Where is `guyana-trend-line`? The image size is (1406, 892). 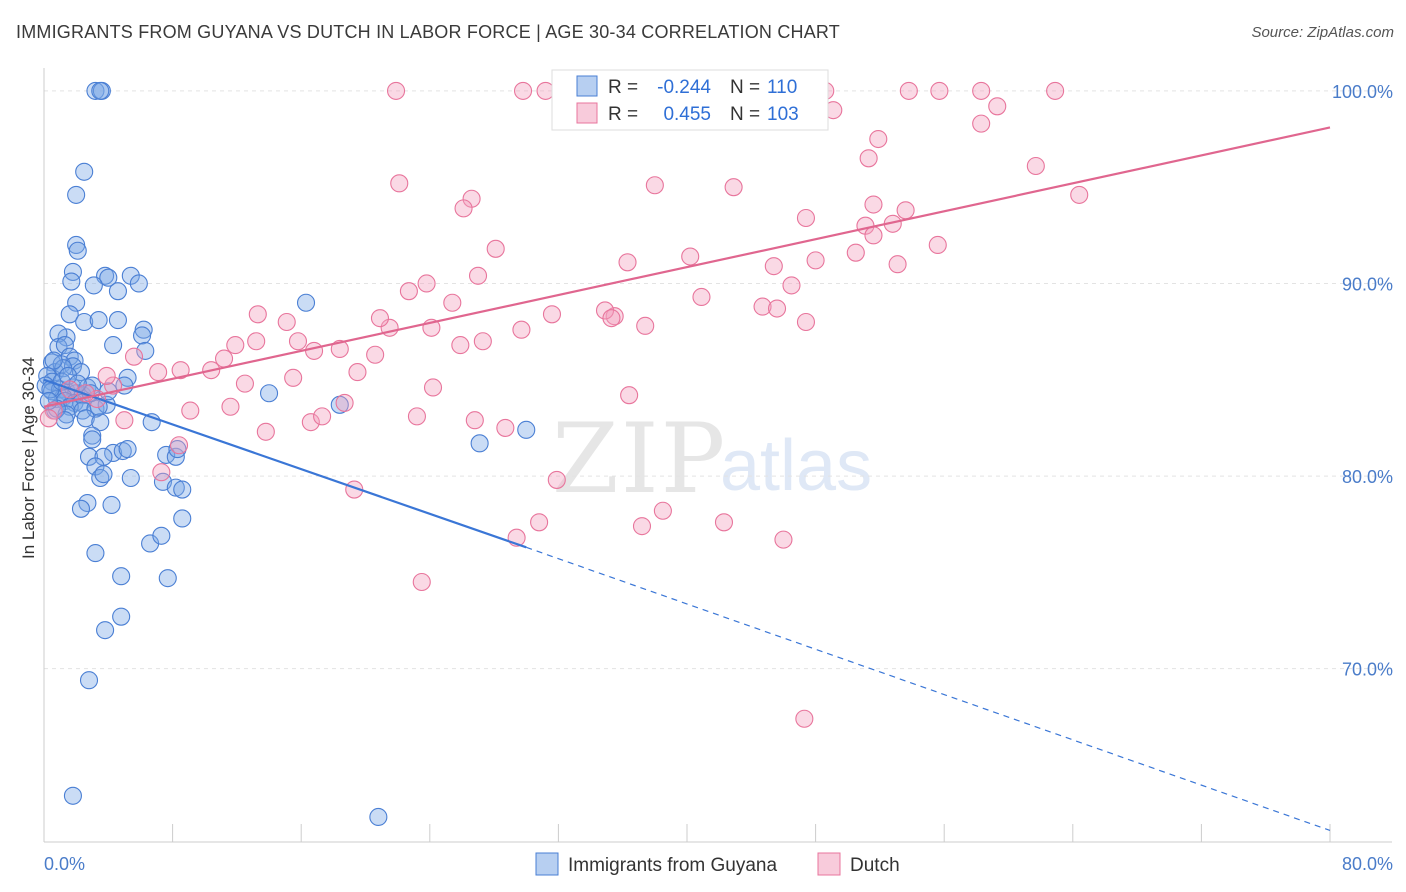 guyana-trend-line is located at coordinates (285, 463).